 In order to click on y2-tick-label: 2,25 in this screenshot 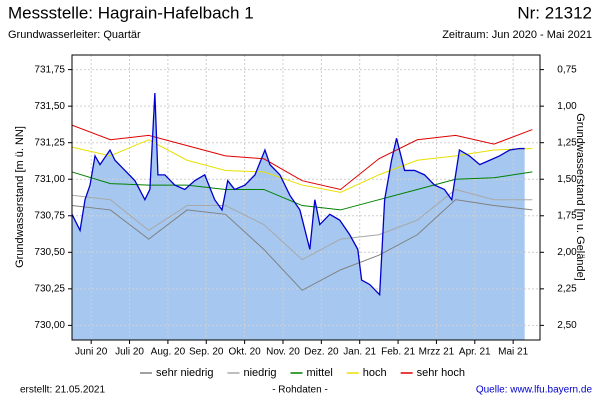, I will do `click(567, 288)`.